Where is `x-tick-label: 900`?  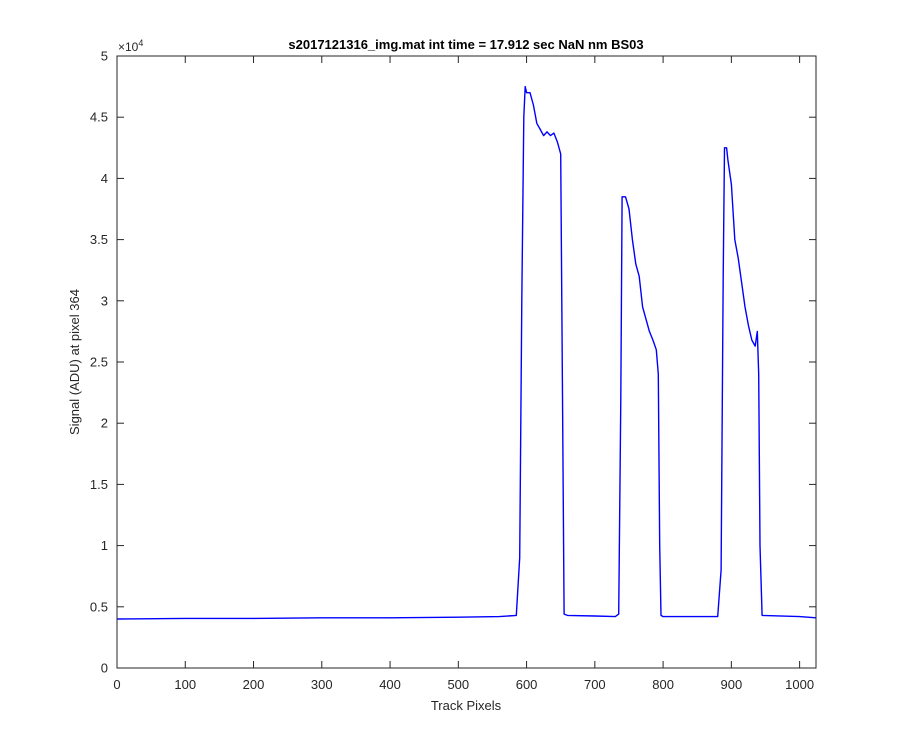
x-tick-label: 900 is located at coordinates (732, 684).